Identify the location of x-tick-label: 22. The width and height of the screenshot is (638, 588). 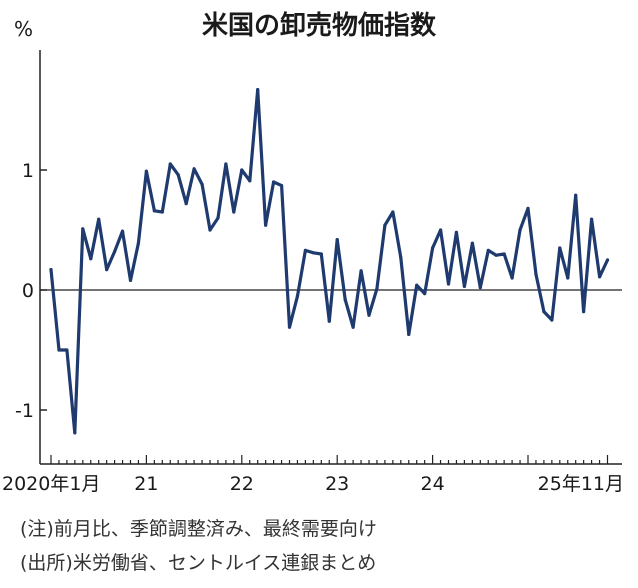
(242, 484).